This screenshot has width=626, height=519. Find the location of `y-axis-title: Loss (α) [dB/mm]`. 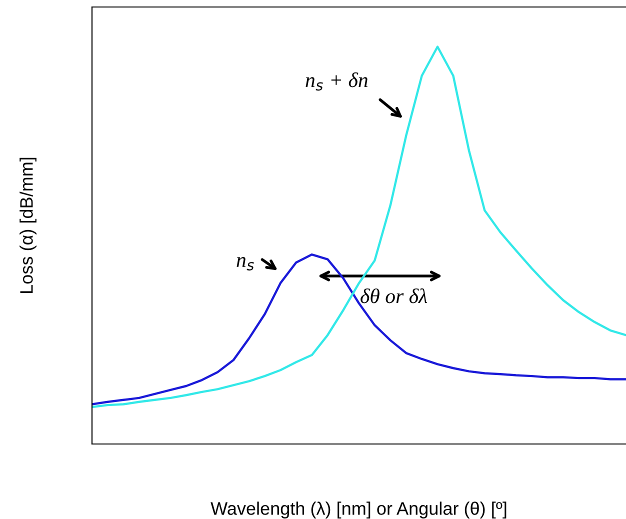

y-axis-title: Loss (α) [dB/mm] is located at coordinates (28, 225).